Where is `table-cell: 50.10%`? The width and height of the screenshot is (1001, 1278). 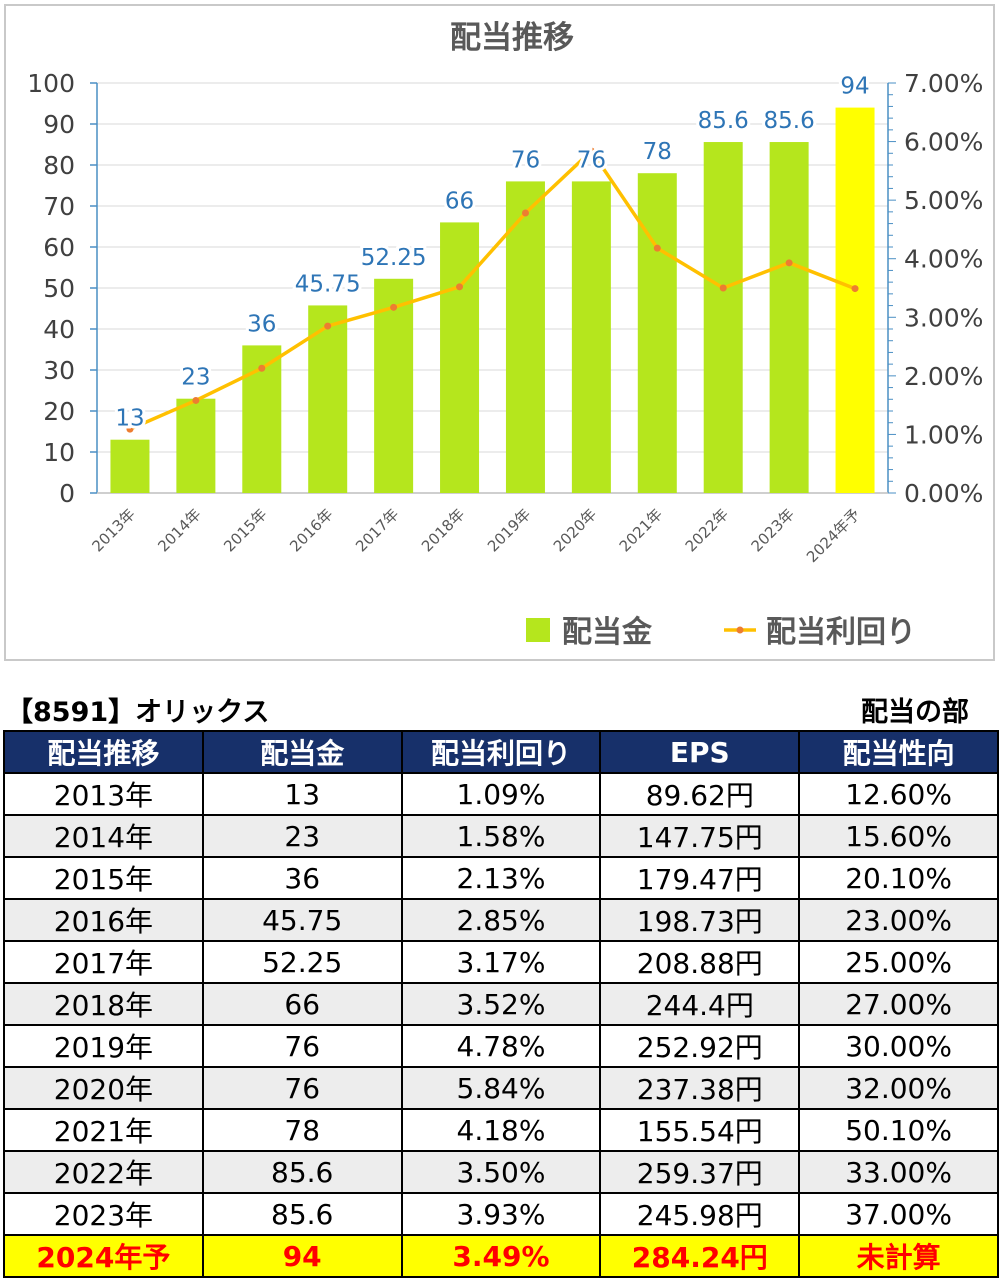
table-cell: 50.10% is located at coordinates (898, 1130).